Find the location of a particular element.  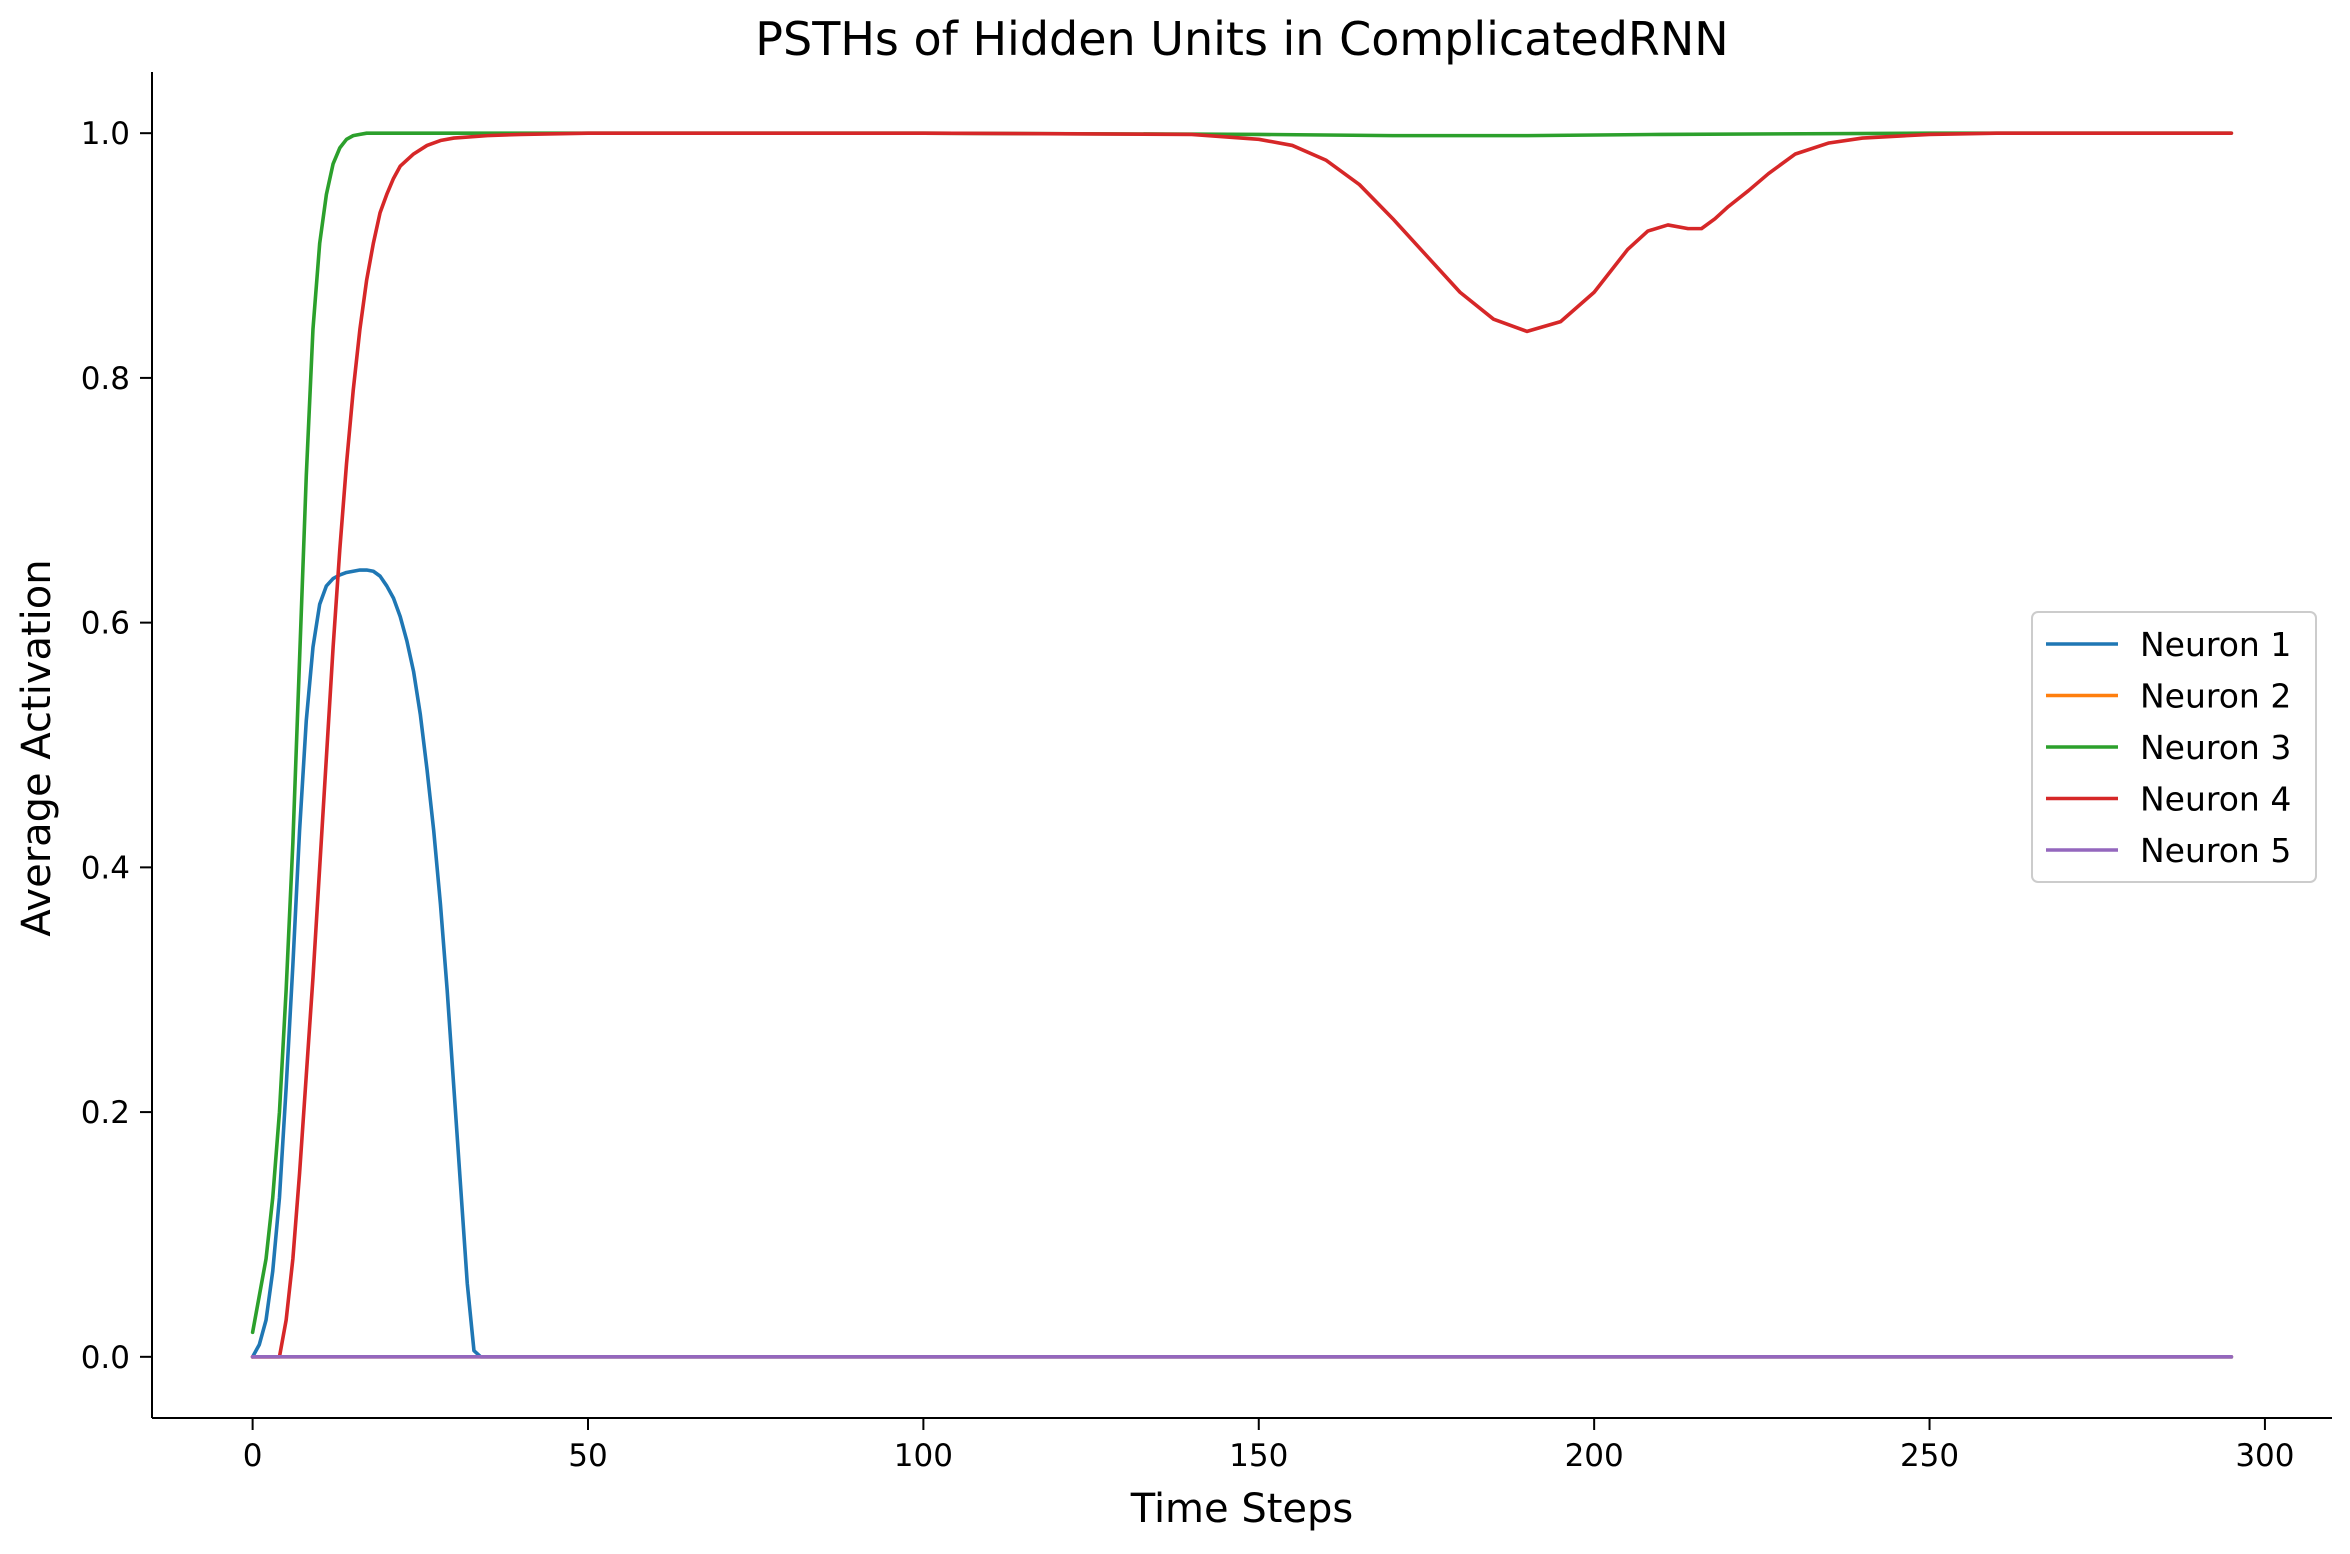

x-tick-label: 300 is located at coordinates (2264, 1456).